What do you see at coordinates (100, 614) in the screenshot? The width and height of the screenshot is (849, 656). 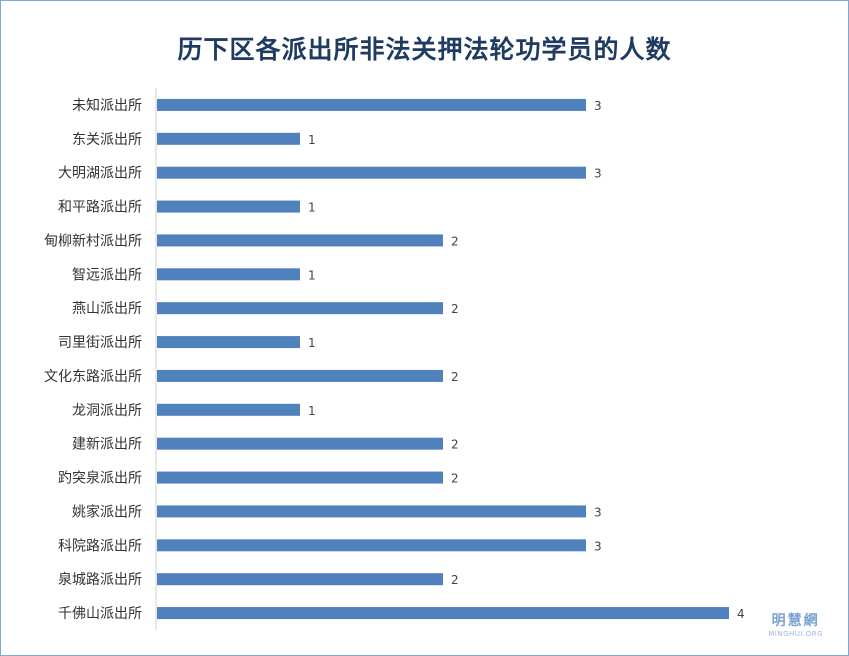 I see `category-label: 千佛山派出所` at bounding box center [100, 614].